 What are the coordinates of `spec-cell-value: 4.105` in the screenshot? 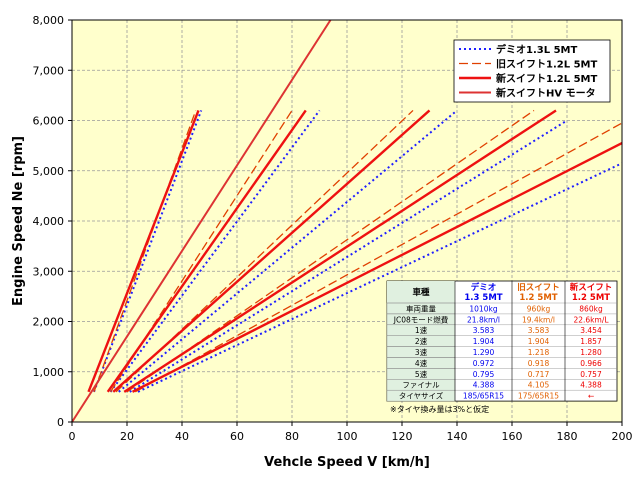 It's located at (539, 385).